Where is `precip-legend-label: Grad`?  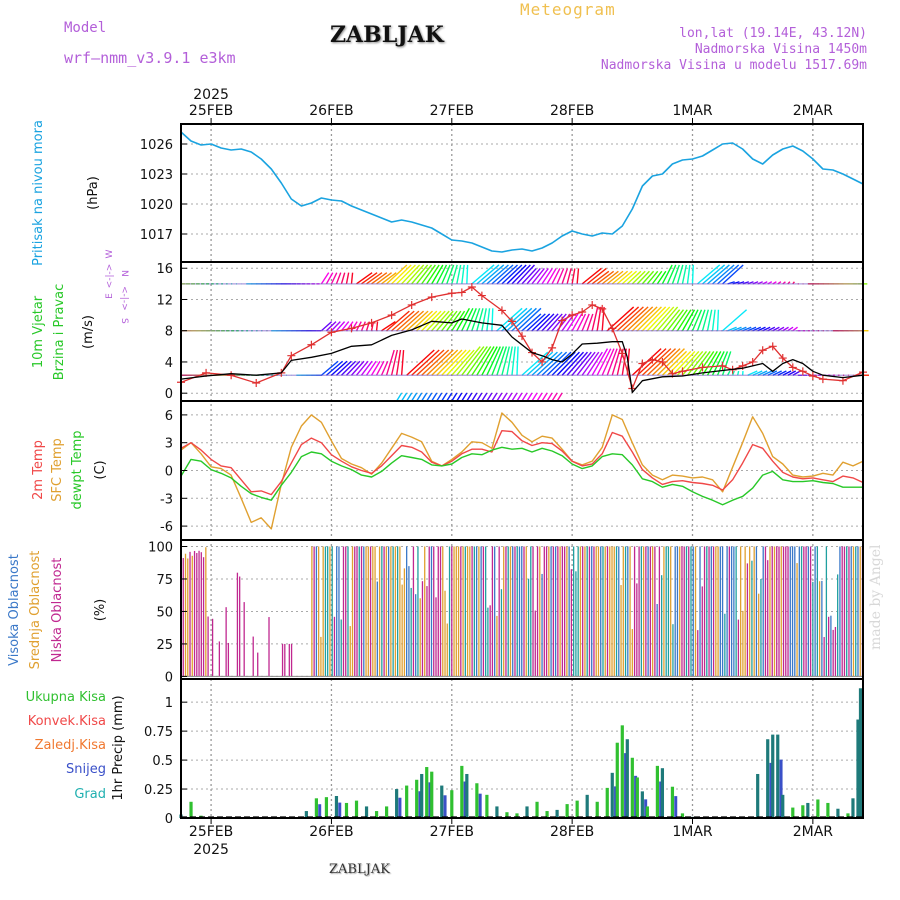 precip-legend-label: Grad is located at coordinates (90, 794).